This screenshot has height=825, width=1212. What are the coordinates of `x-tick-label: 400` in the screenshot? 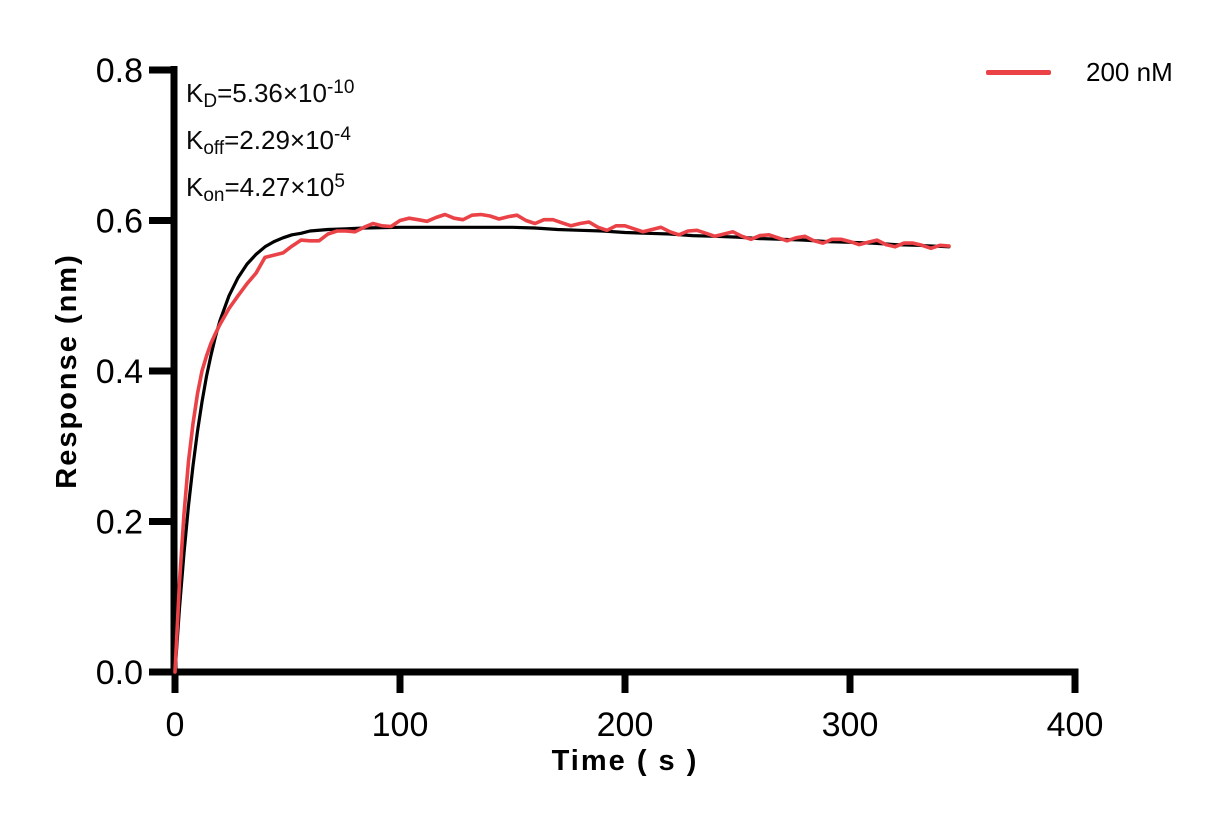 It's located at (1075, 725).